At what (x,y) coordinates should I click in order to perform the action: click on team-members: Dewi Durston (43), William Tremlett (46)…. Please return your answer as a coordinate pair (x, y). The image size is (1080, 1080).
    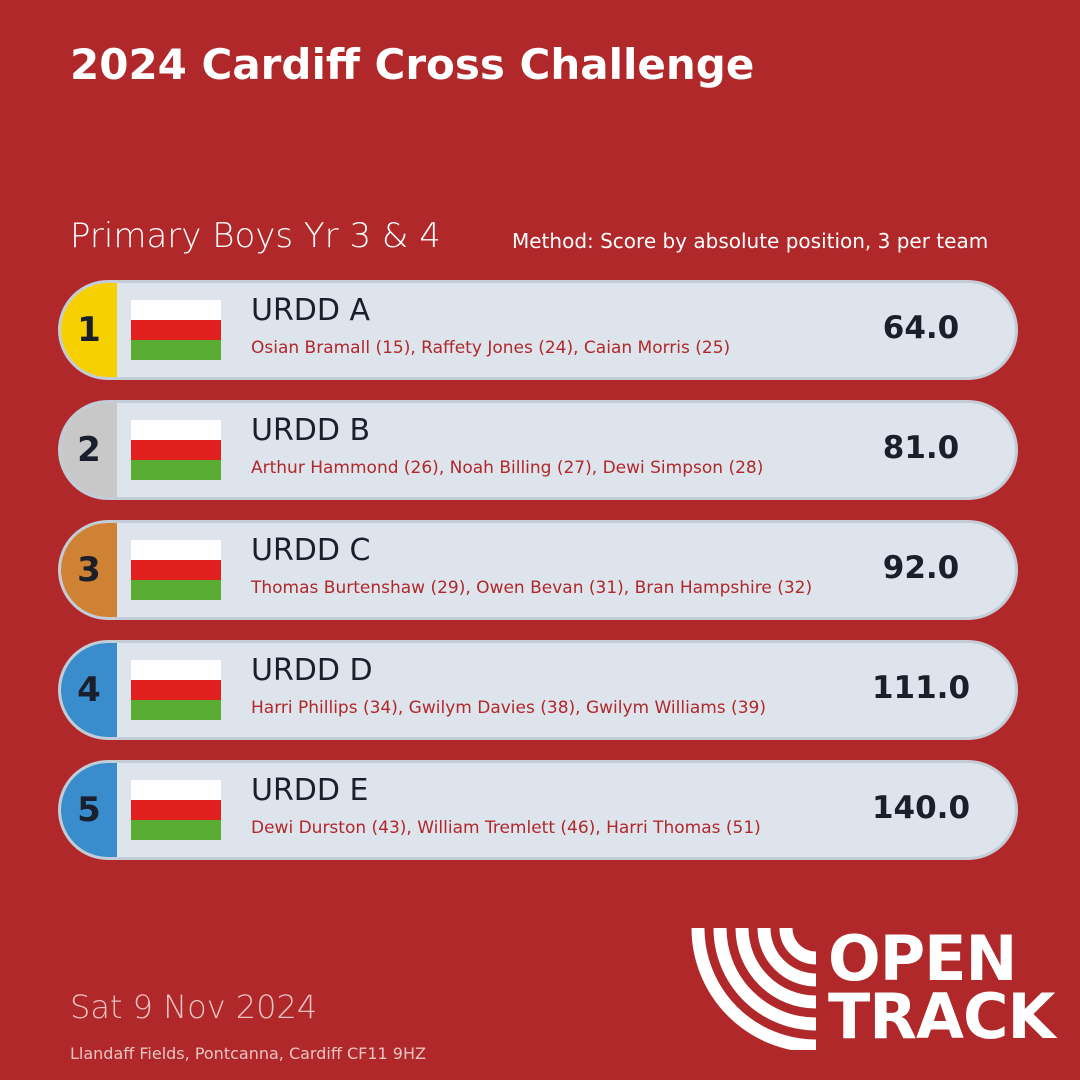
    Looking at the image, I should click on (506, 828).